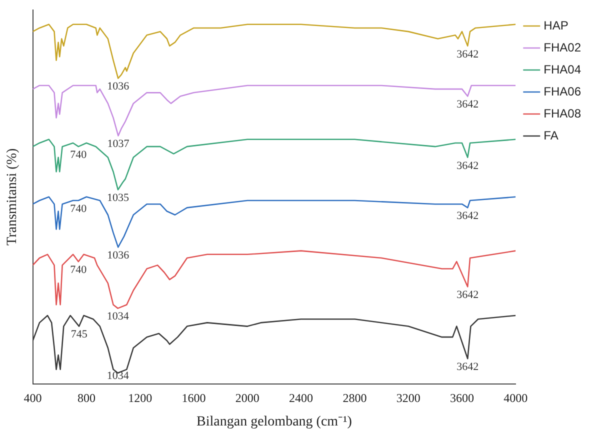 The height and width of the screenshot is (434, 595). What do you see at coordinates (274, 422) in the screenshot?
I see `x-axis-title: Bilangan gelombang (cm⁻¹)` at bounding box center [274, 422].